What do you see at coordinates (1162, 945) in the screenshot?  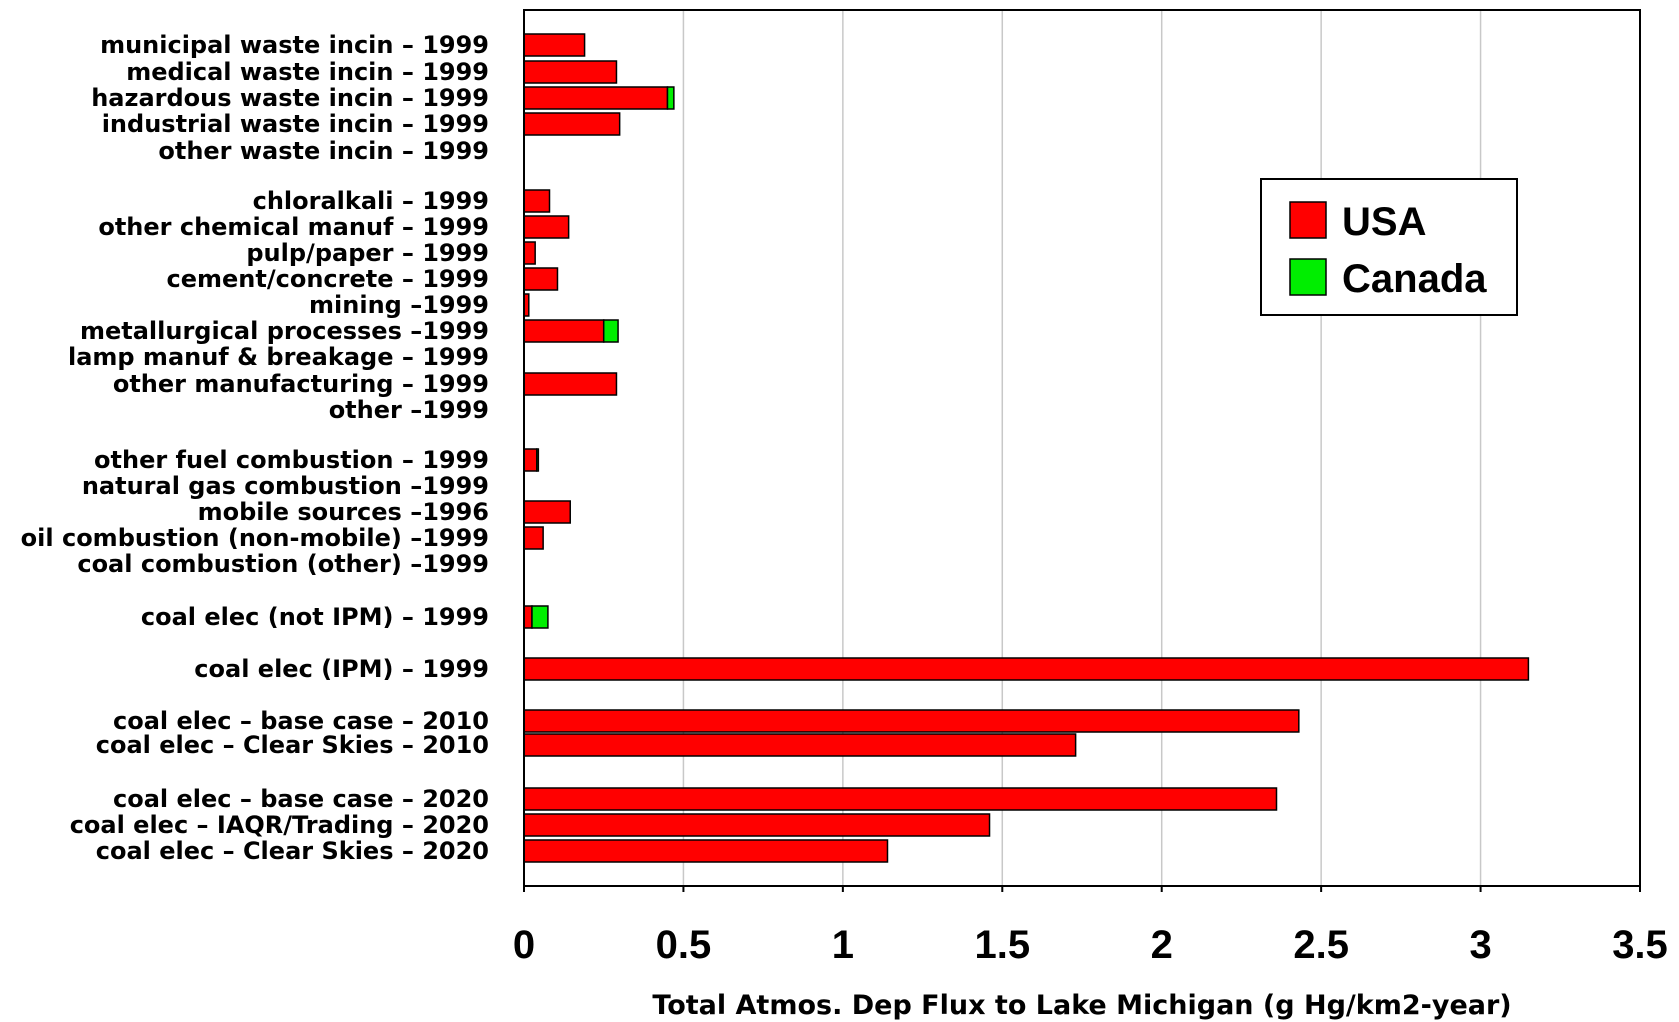 I see `x-tick-label: 2` at bounding box center [1162, 945].